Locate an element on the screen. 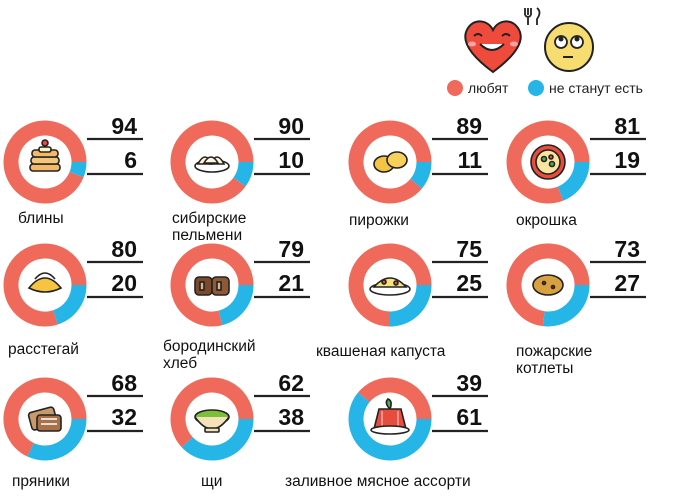 The width and height of the screenshot is (676, 496). legend-item-loves: любят is located at coordinates (477, 88).